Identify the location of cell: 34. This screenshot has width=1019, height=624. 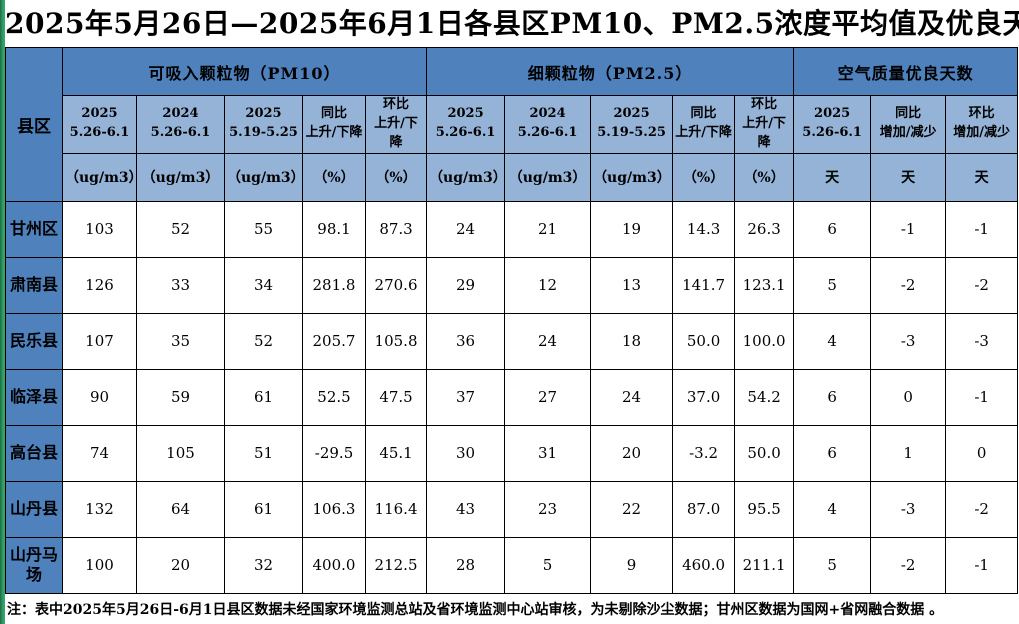
(263, 285).